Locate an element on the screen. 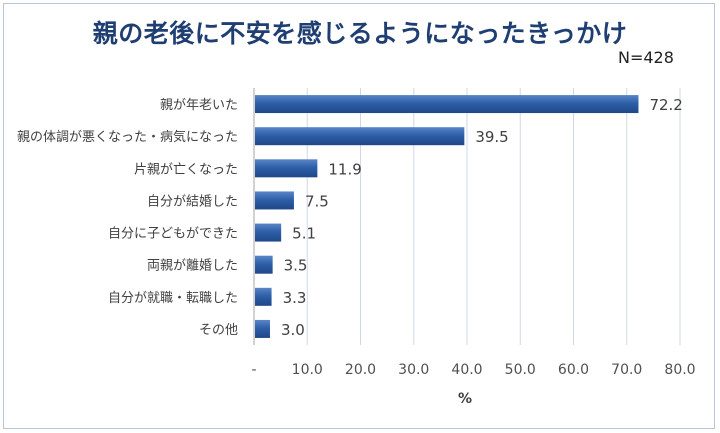  x-tick-label: 40.0 is located at coordinates (466, 370).